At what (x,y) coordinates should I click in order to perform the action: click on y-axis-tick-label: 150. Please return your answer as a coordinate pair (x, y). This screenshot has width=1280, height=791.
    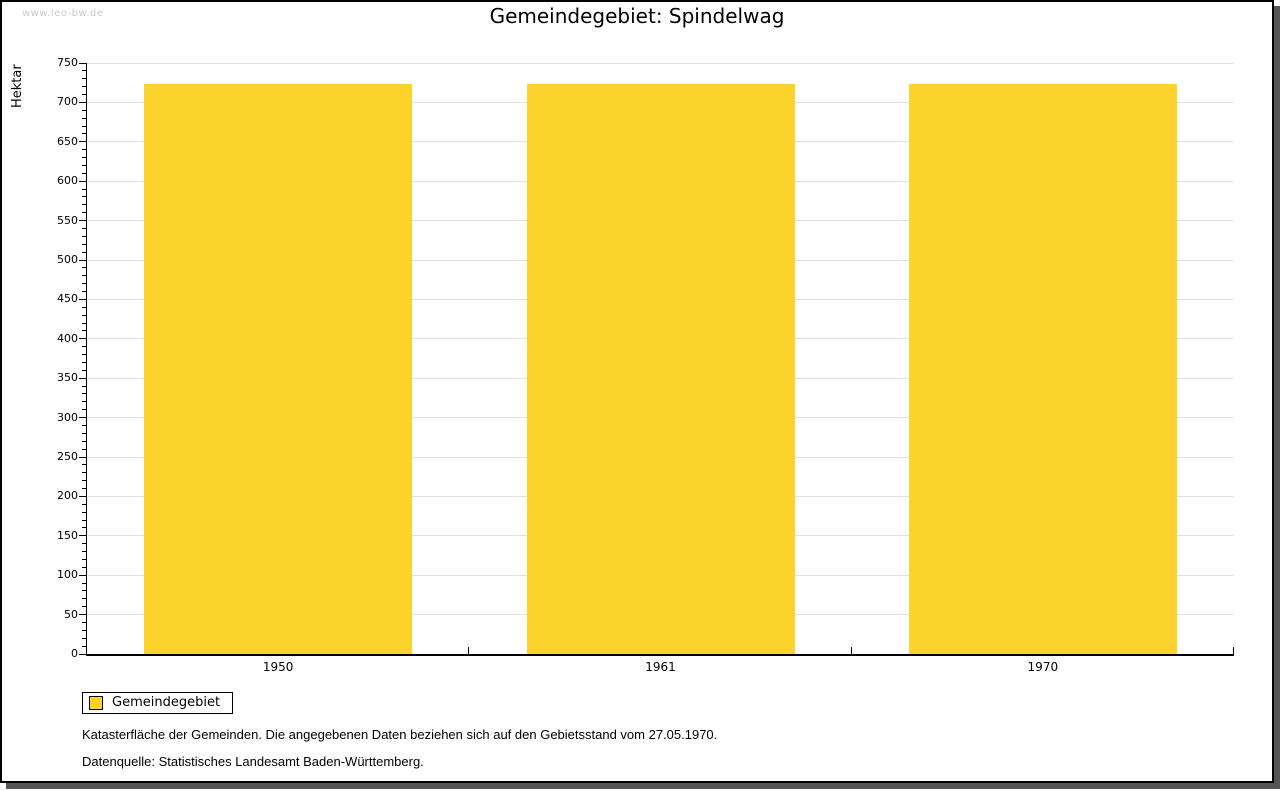
    Looking at the image, I should click on (67, 535).